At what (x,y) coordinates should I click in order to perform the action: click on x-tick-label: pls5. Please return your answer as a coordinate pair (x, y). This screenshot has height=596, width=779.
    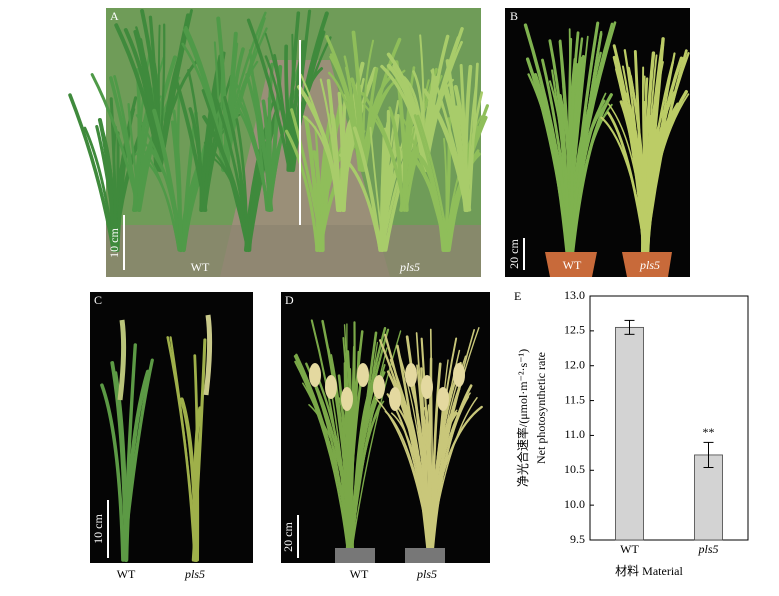
    Looking at the image, I should click on (707, 549).